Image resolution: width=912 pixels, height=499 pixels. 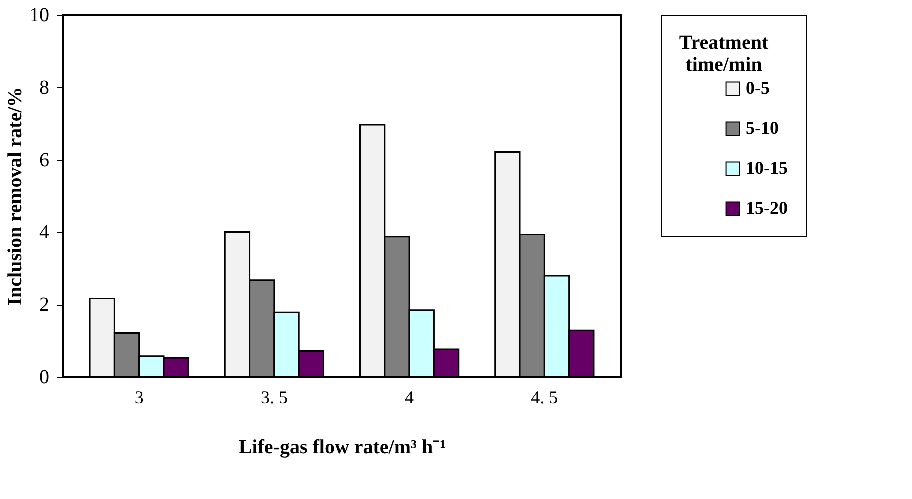 I want to click on x-axis-title: Life-gas flow rate/m³ h⁻¹, so click(x=342, y=447).